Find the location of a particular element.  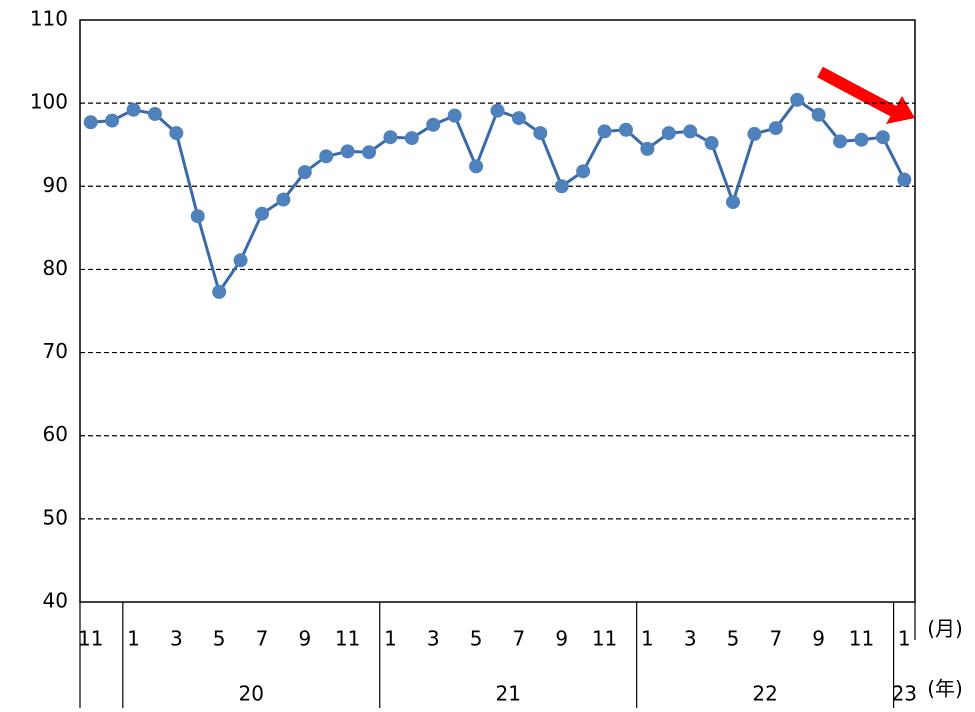

y-tick-label: 80 is located at coordinates (55, 268).